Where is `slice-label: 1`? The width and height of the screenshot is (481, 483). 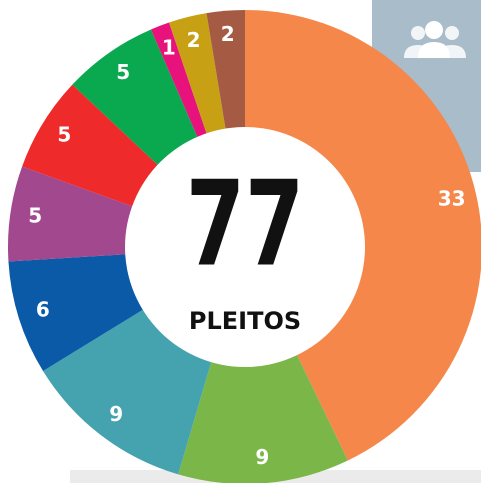
slice-label: 1 is located at coordinates (169, 48).